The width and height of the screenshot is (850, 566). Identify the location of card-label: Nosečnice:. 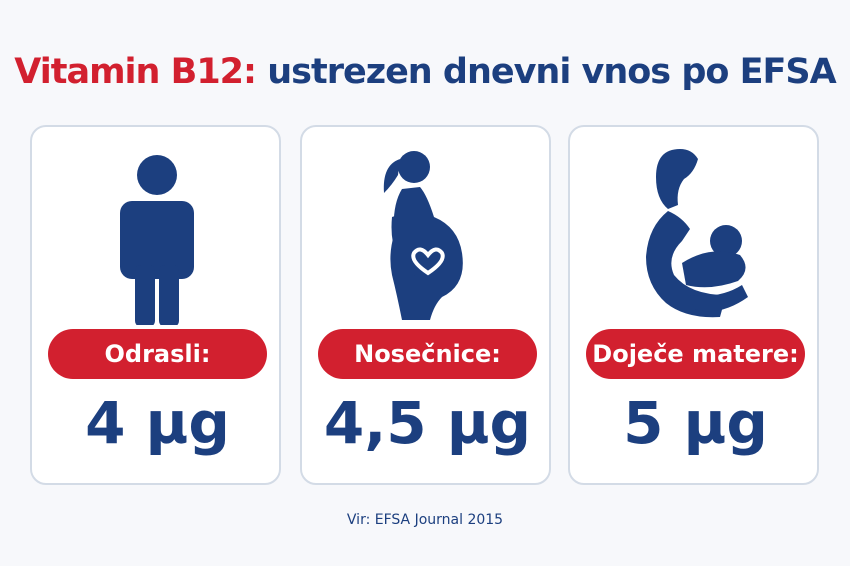
(427, 354).